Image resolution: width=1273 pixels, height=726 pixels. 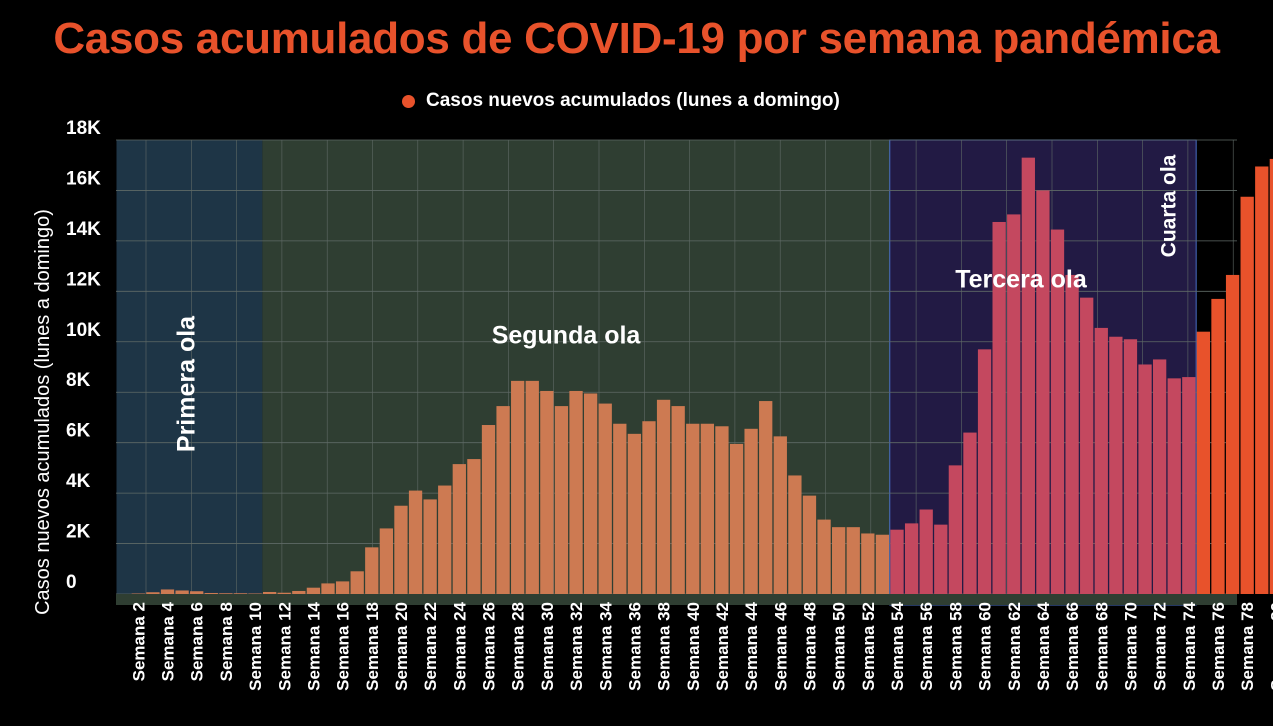 What do you see at coordinates (187, 383) in the screenshot?
I see `wave-label: Primera ola` at bounding box center [187, 383].